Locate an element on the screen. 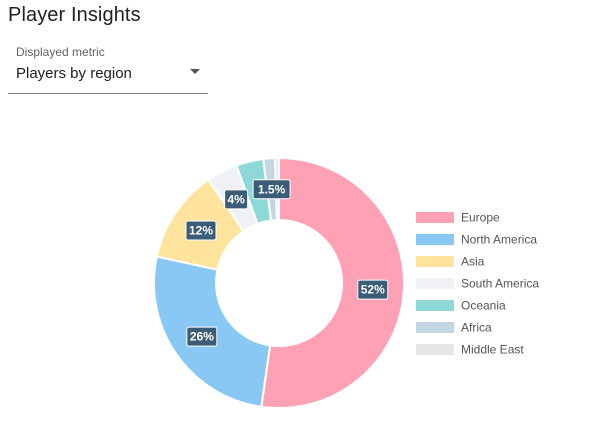  data-label-asia: 12% is located at coordinates (201, 230).